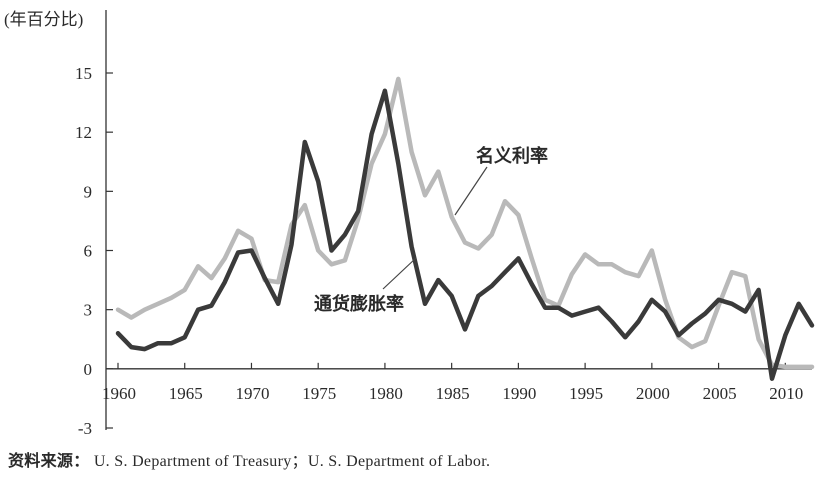  Describe the element at coordinates (88, 310) in the screenshot. I see `y-tick-label: 3` at that location.